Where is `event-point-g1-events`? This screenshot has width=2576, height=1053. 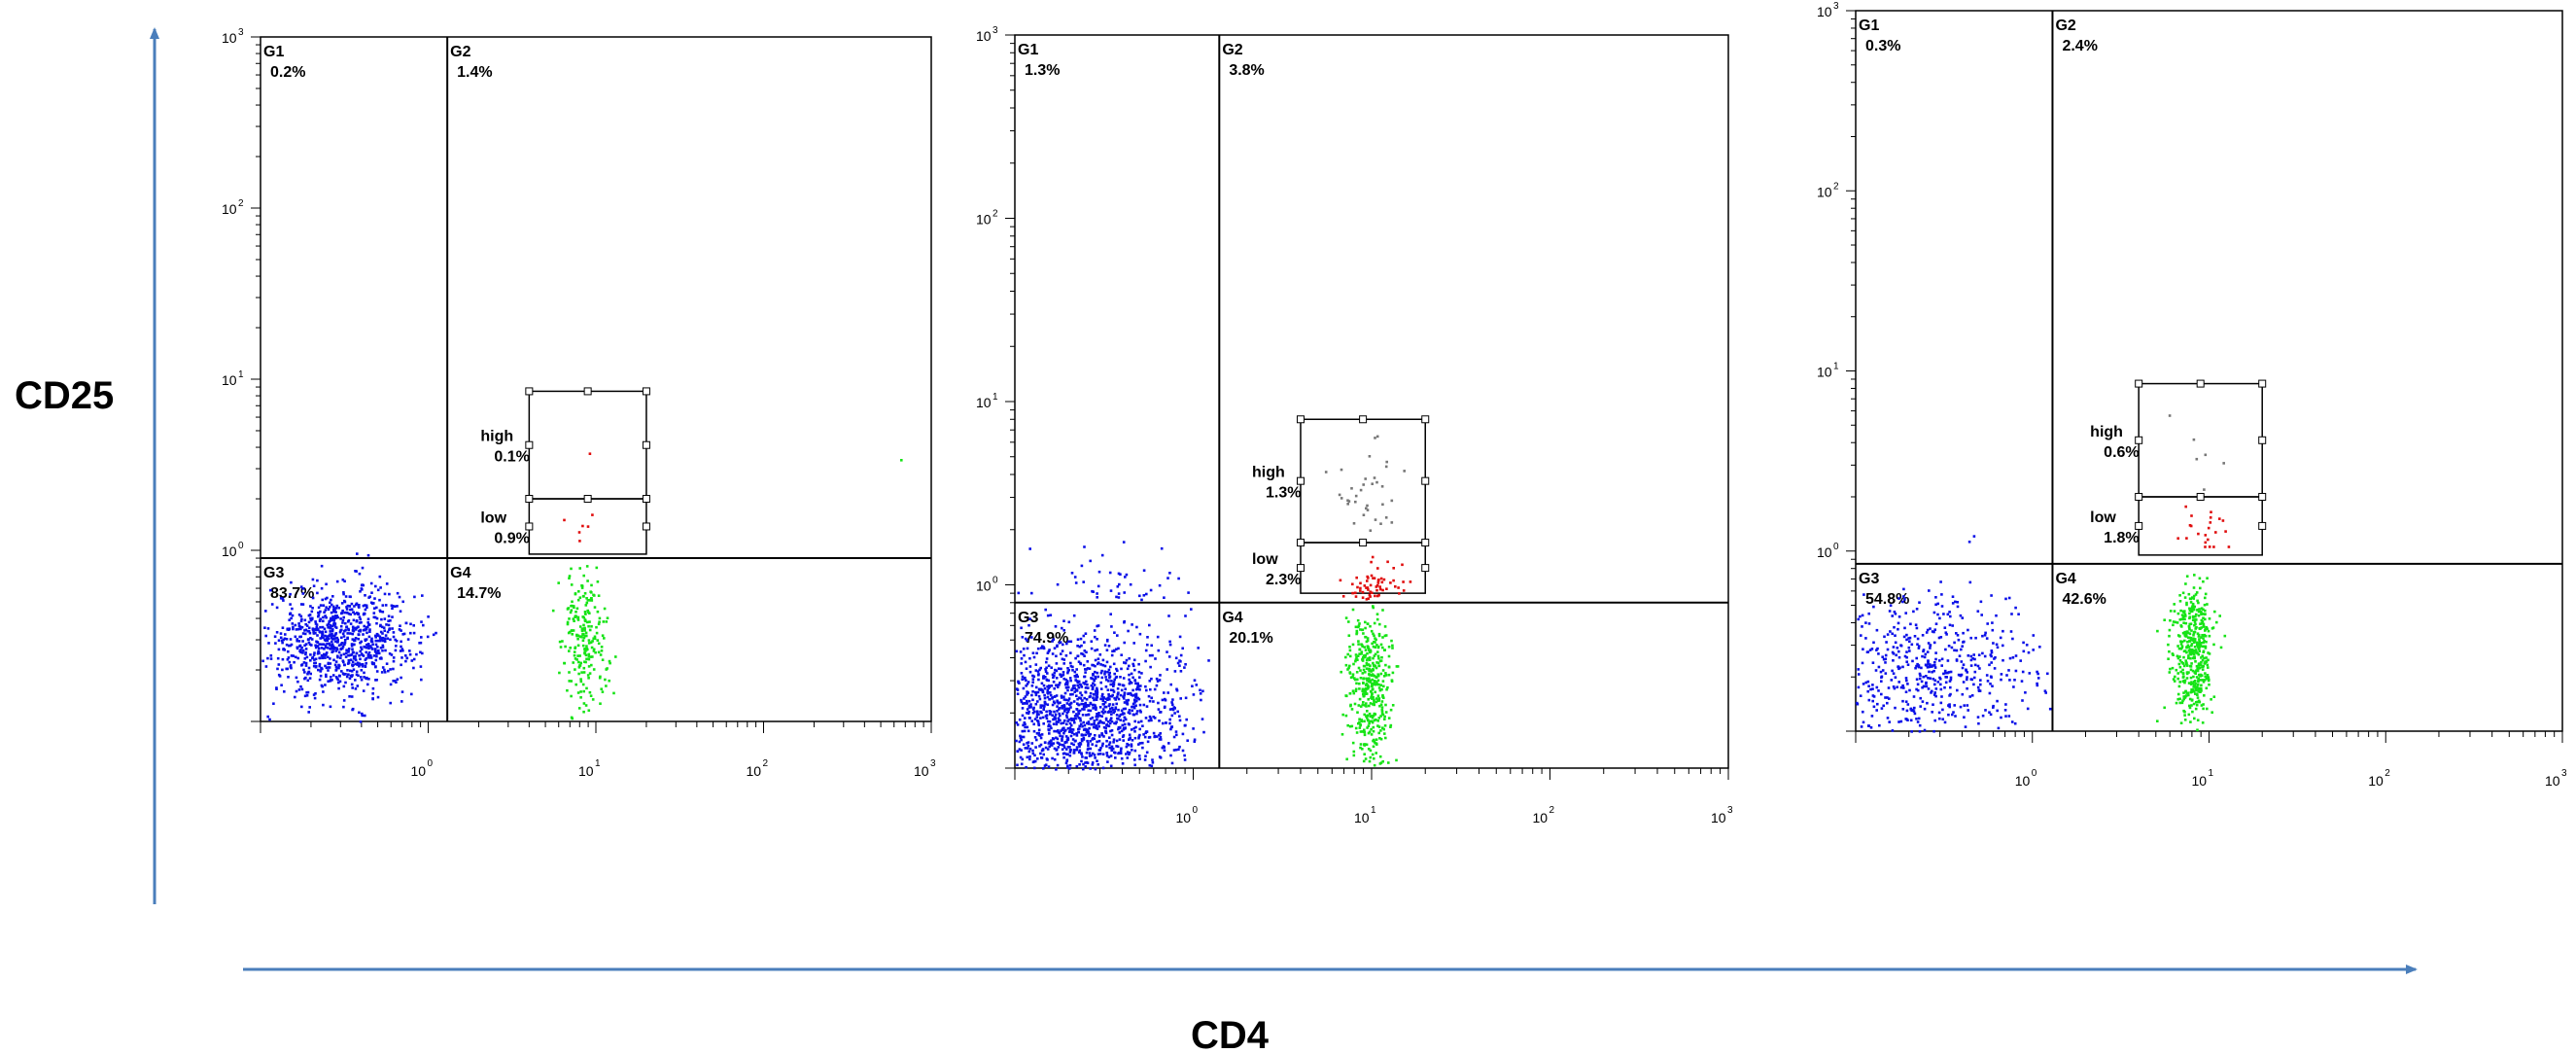 event-point-g1-events is located at coordinates (1031, 593).